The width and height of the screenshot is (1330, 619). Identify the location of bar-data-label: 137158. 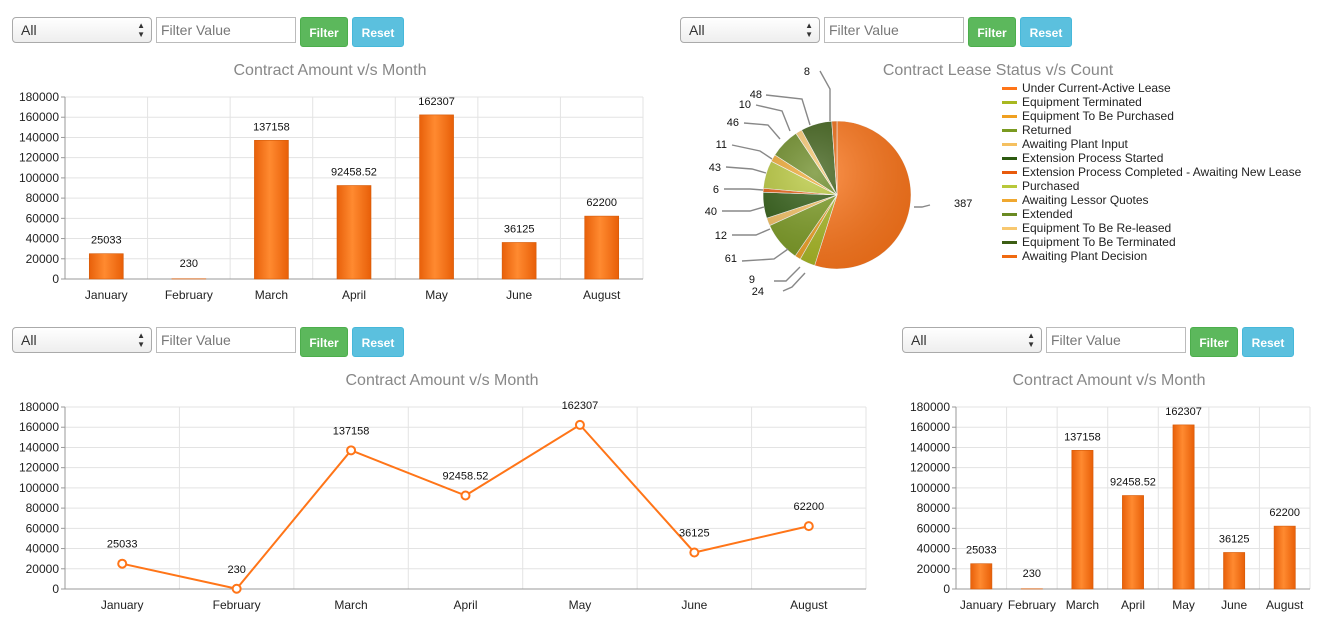
(1082, 437).